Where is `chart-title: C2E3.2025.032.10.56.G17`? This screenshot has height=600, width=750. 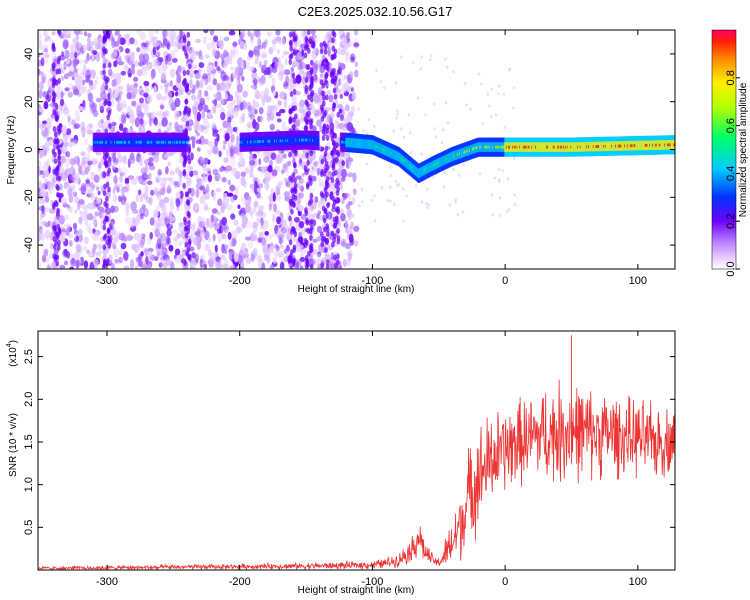
chart-title: C2E3.2025.032.10.56.G17 is located at coordinates (375, 11).